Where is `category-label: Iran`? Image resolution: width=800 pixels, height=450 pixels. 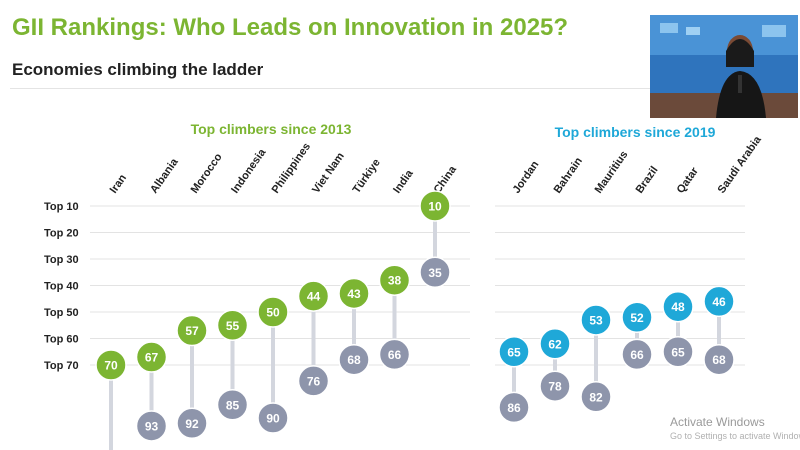
category-label: Iran is located at coordinates (119, 184).